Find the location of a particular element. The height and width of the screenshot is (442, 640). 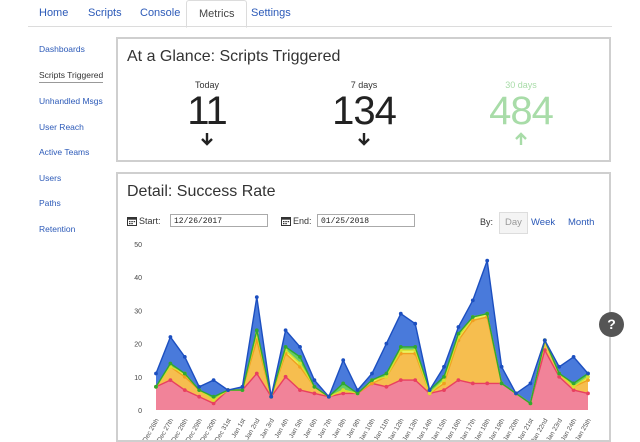

help-button: ? is located at coordinates (611, 324).